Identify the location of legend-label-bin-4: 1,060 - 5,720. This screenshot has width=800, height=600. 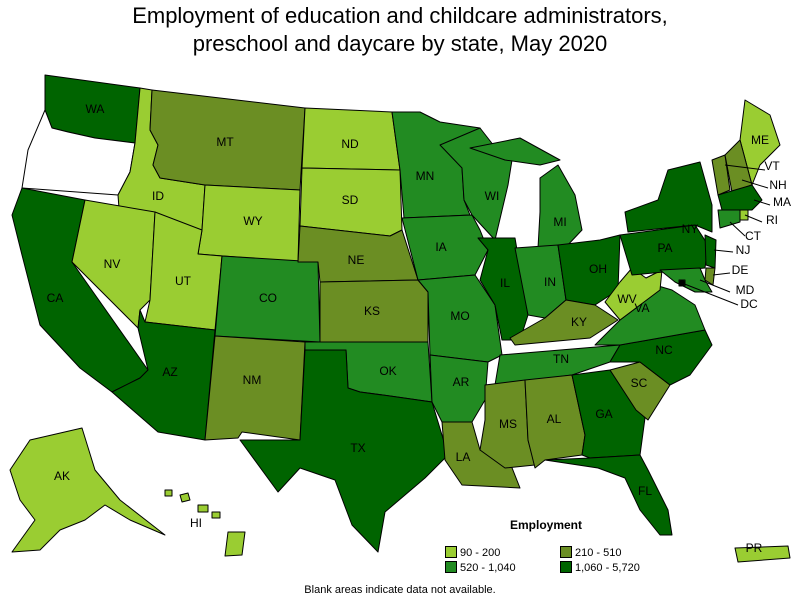
(607, 568).